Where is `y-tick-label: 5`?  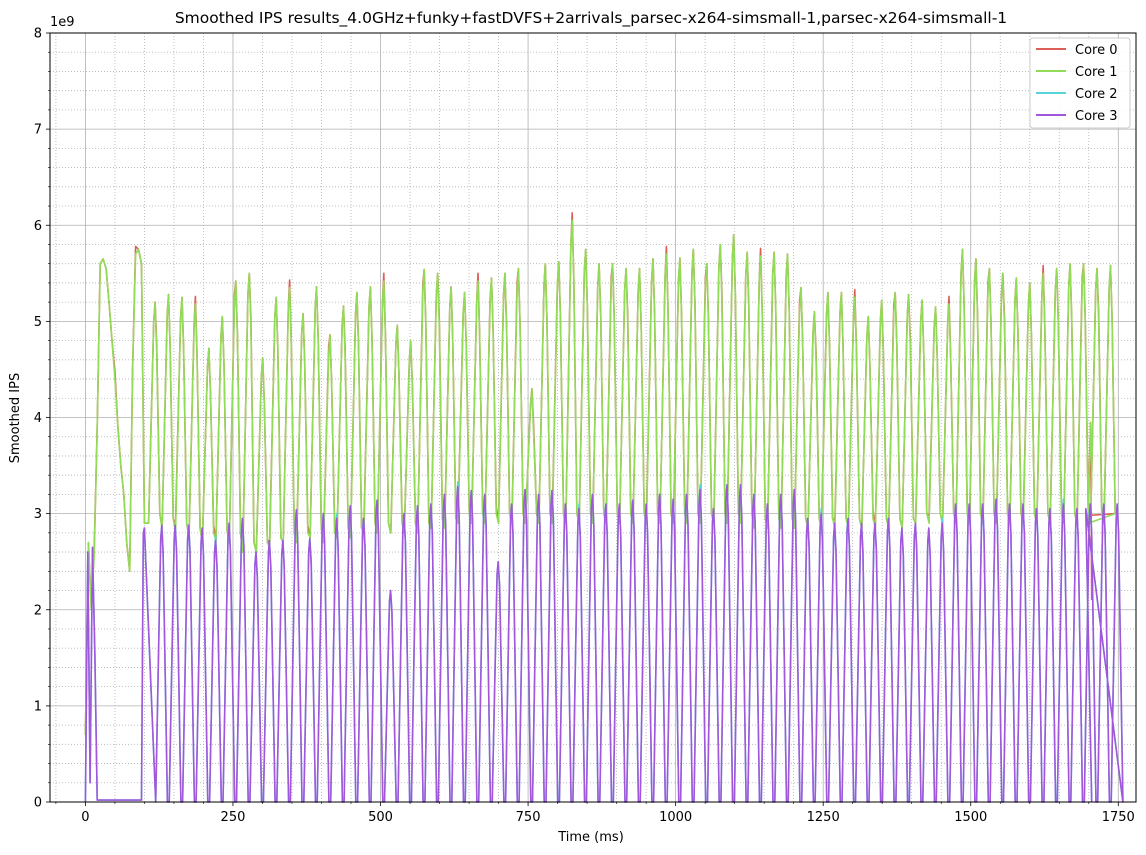 y-tick-label: 5 is located at coordinates (38, 322).